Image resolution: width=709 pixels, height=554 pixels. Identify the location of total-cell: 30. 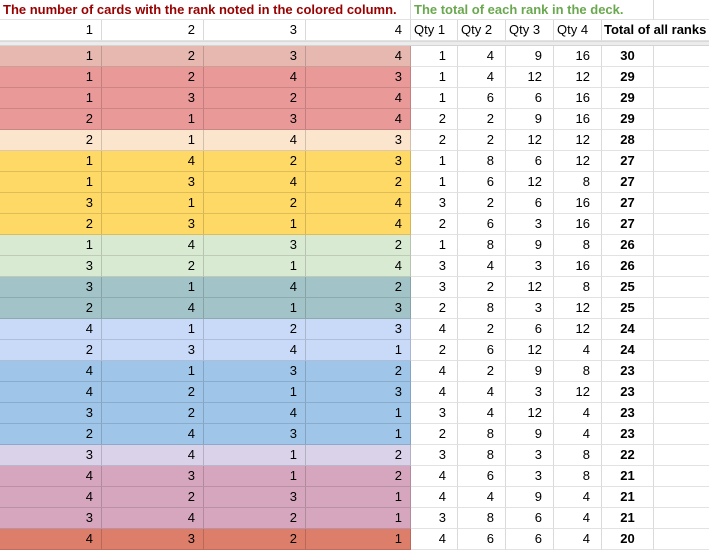
(628, 56).